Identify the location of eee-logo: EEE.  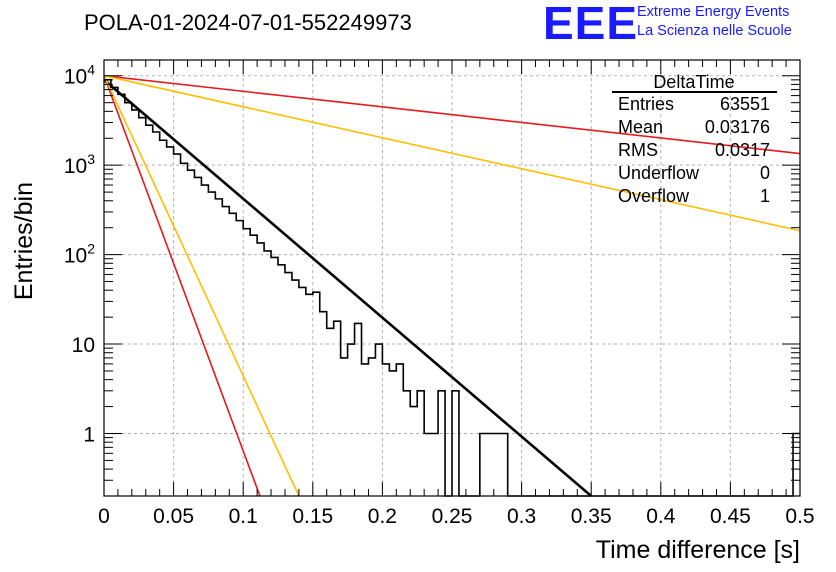
(591, 24).